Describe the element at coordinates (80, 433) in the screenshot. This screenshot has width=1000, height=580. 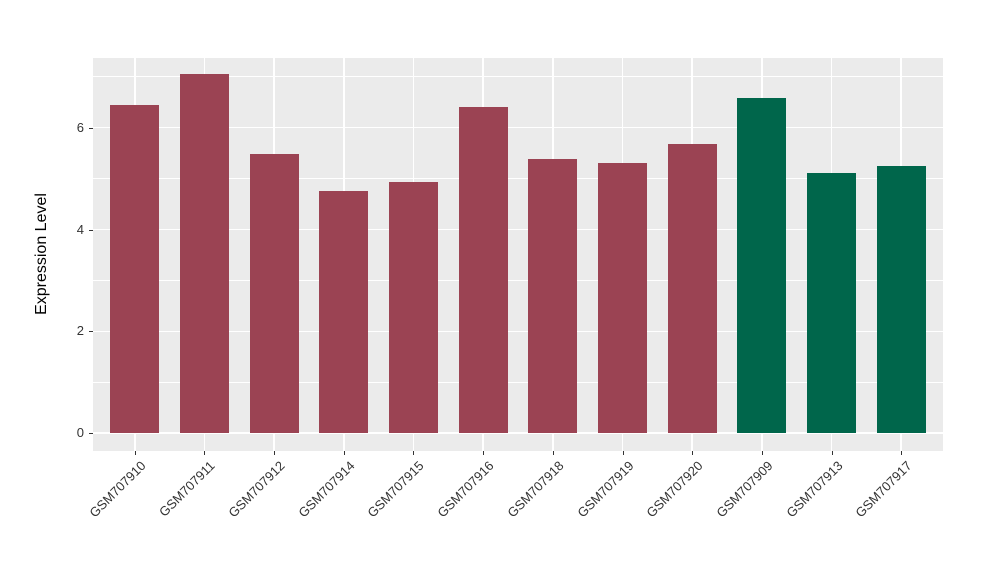
I see `y-tick-label: 0` at that location.